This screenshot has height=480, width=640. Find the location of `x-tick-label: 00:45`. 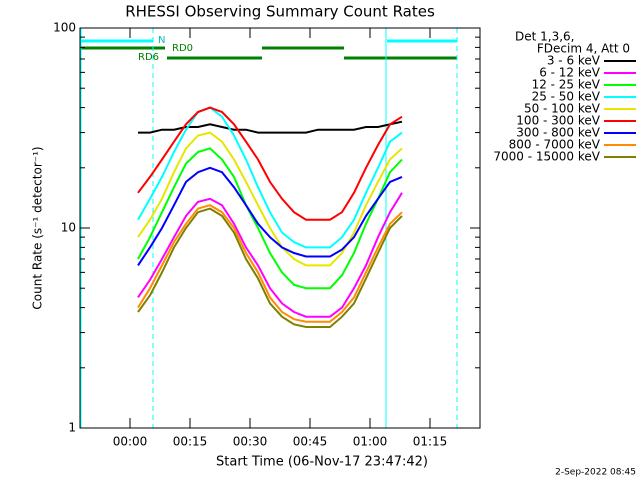

x-tick-label: 00:45 is located at coordinates (310, 442).